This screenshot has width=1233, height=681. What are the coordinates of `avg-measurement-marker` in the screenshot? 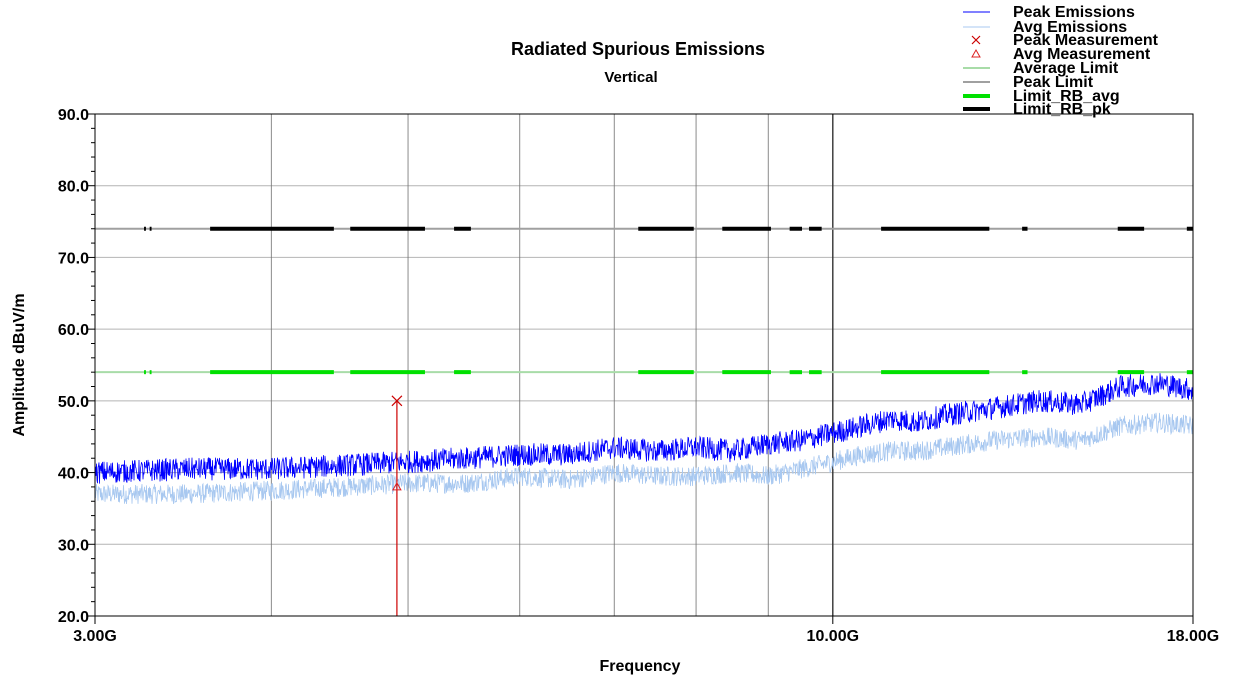 It's located at (397, 486).